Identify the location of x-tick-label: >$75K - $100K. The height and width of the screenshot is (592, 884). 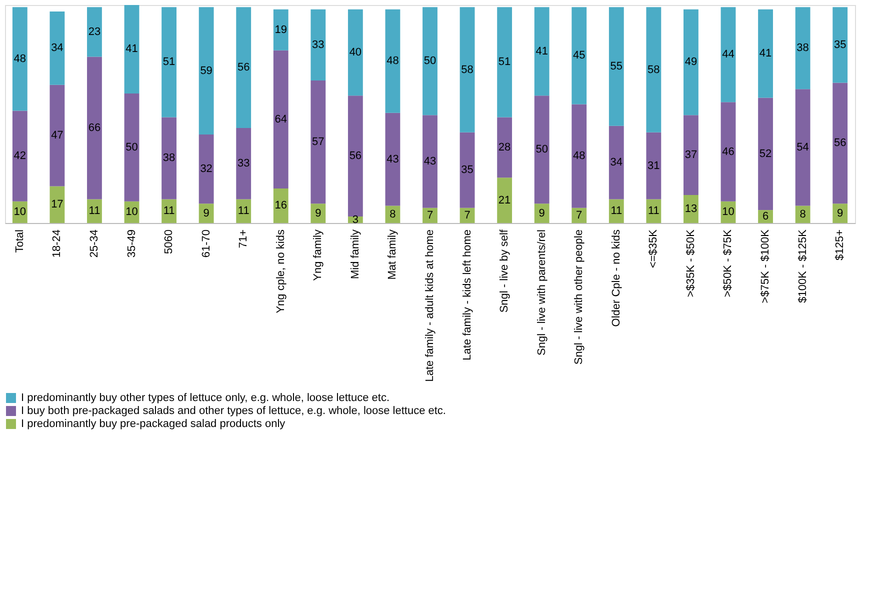
(766, 266).